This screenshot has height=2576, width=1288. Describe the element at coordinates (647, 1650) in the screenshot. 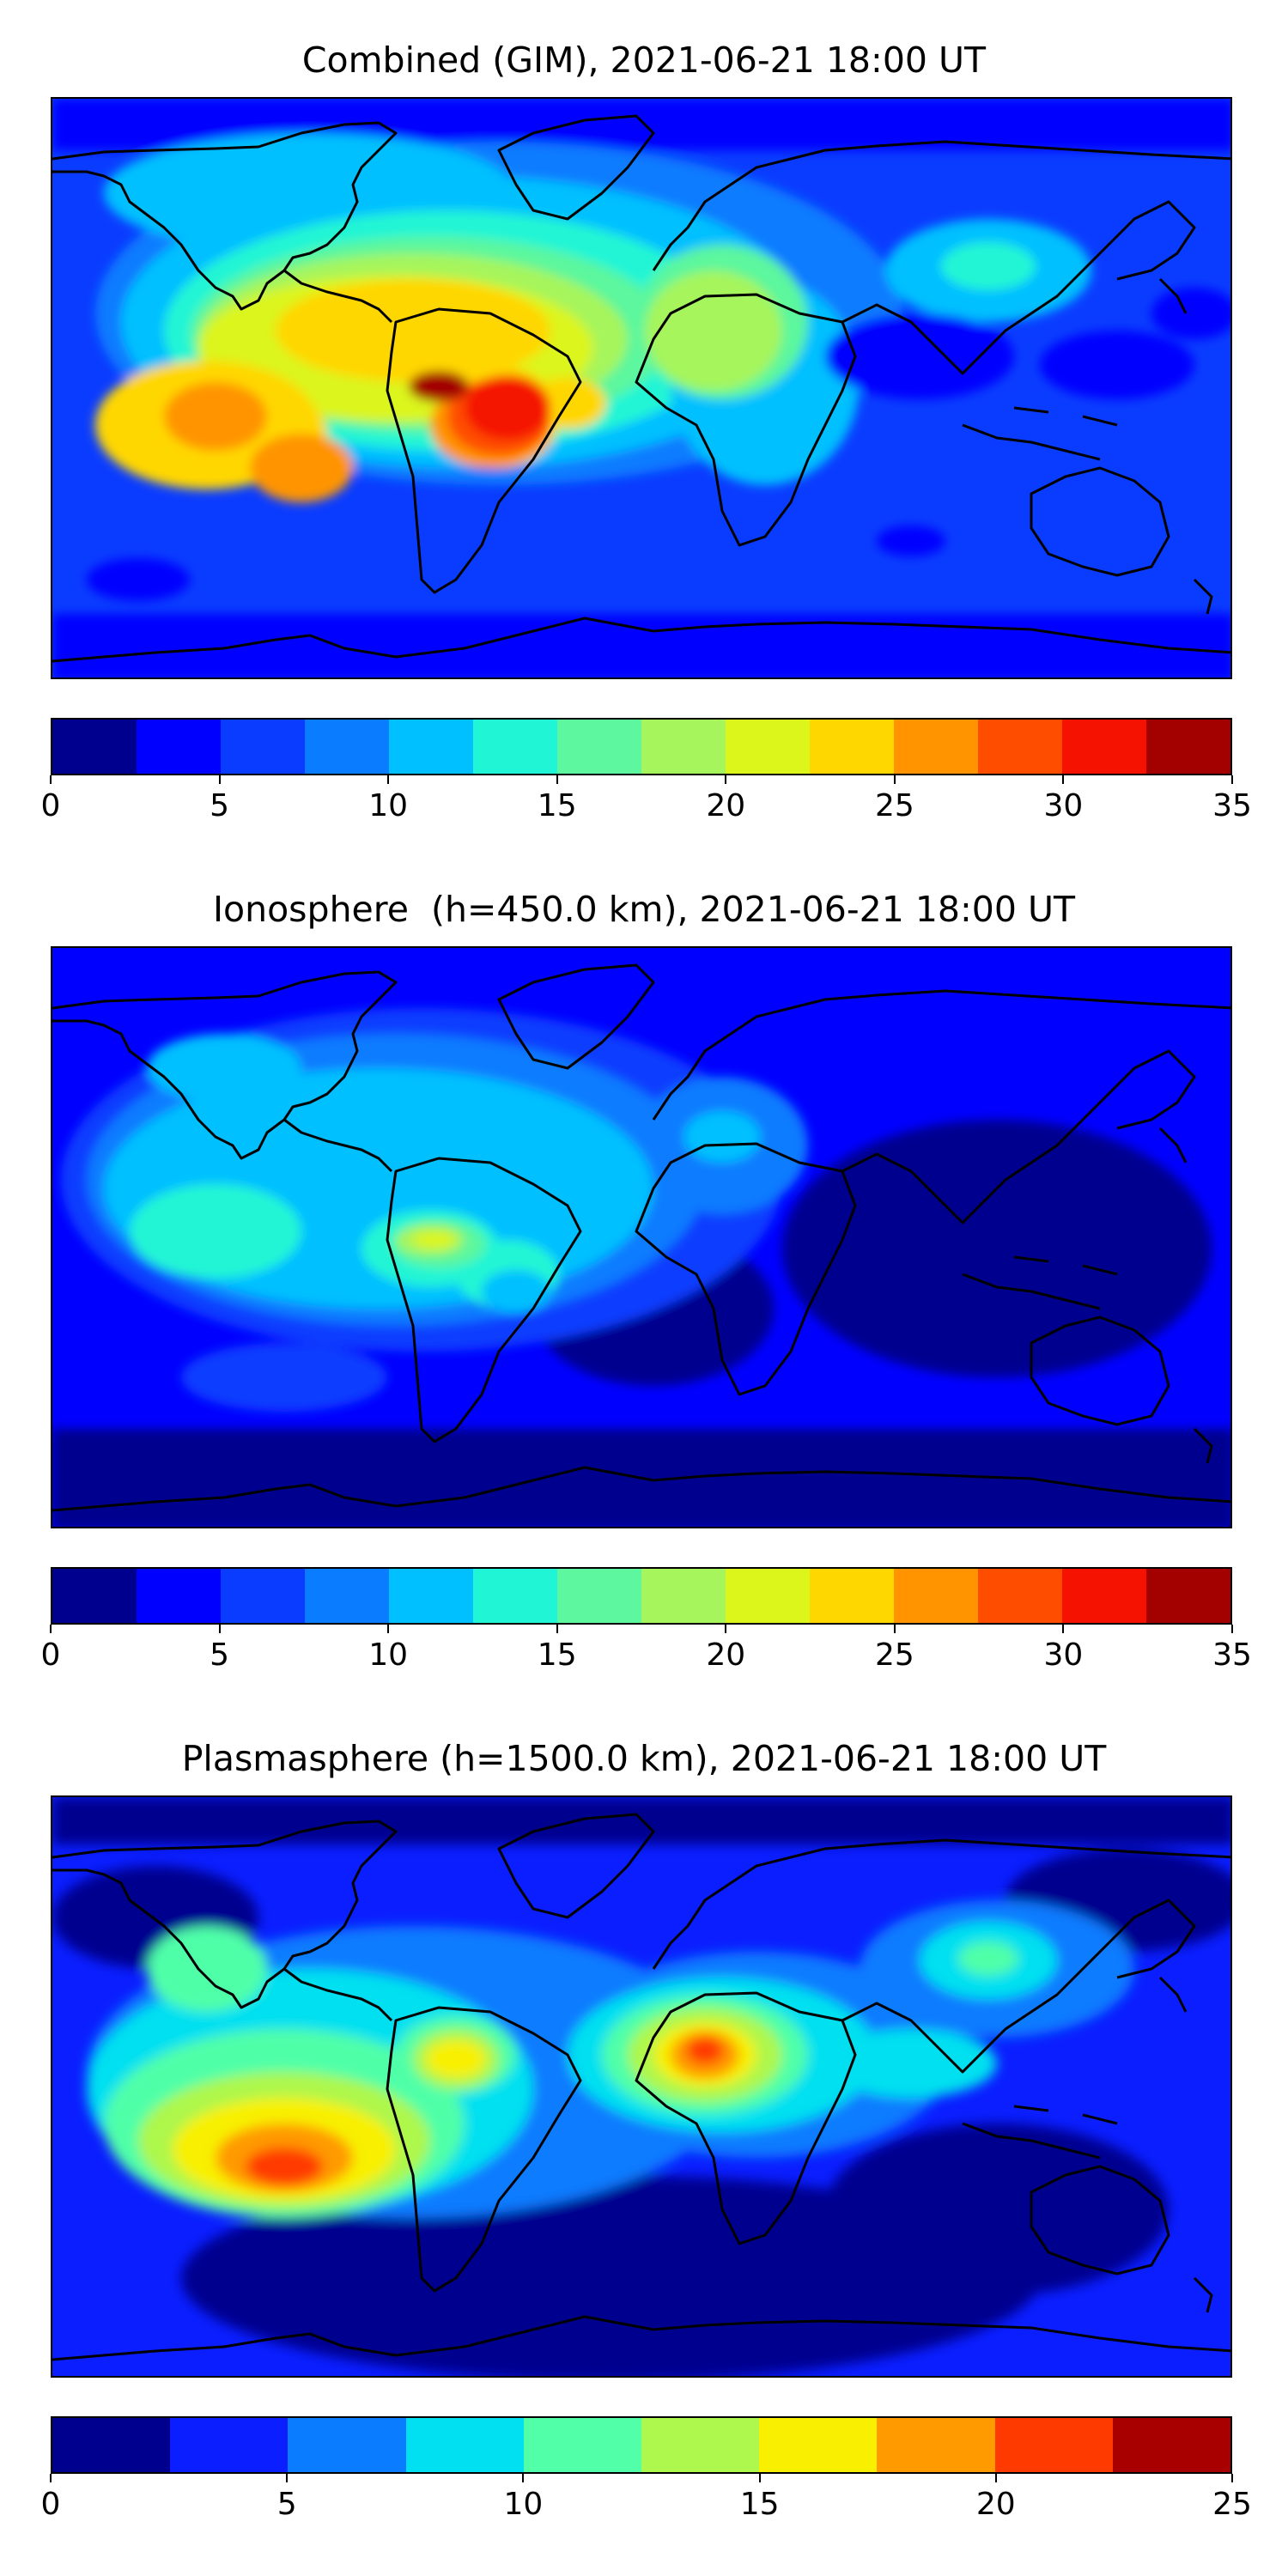

I see `colorbar-ticks-ionosphere: 0 5 10 15 20 25 30 35` at that location.